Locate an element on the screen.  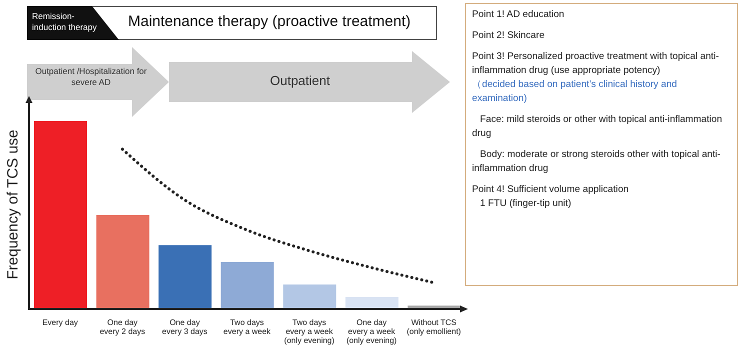
text: Point 2! Skincare is located at coordinates (509, 36).